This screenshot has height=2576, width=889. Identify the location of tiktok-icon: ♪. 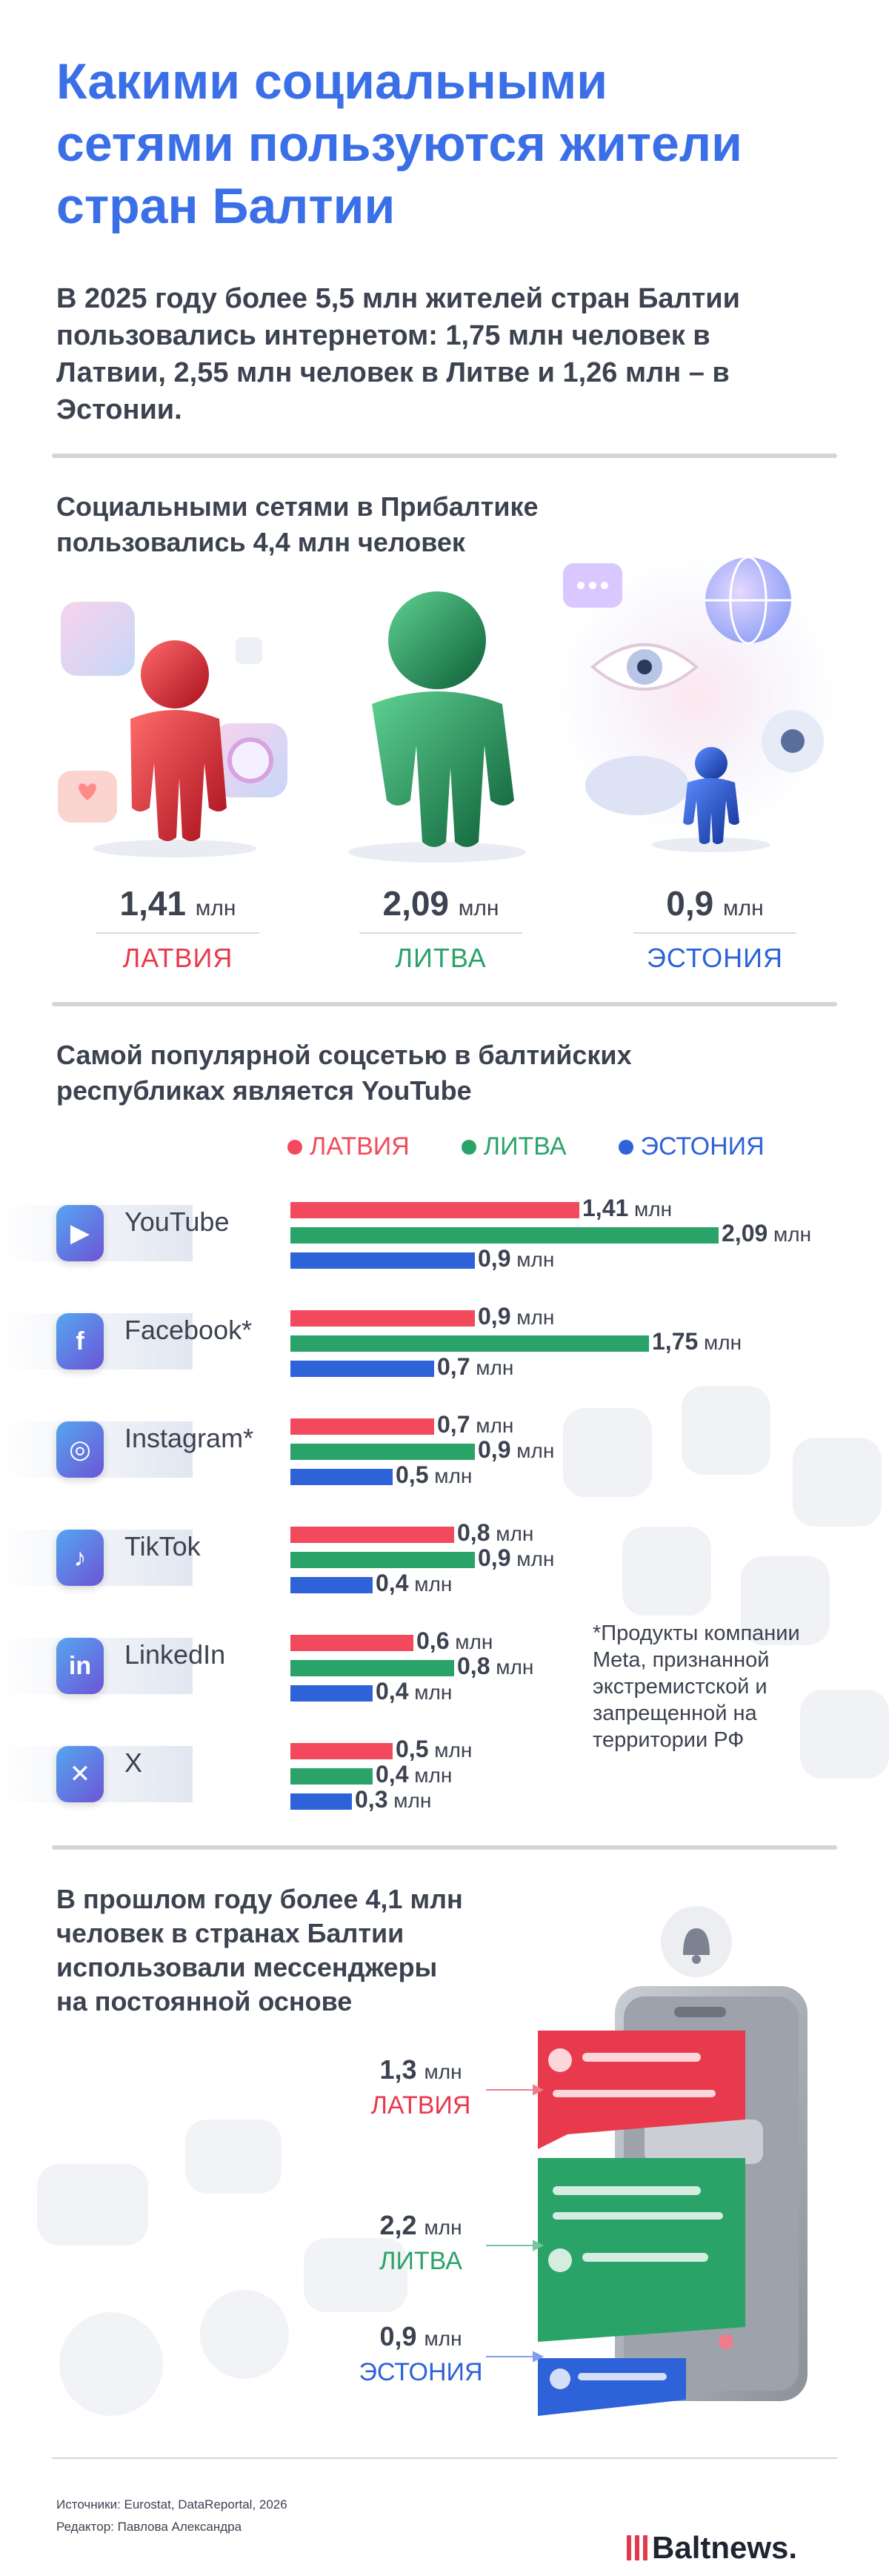
(80, 1558).